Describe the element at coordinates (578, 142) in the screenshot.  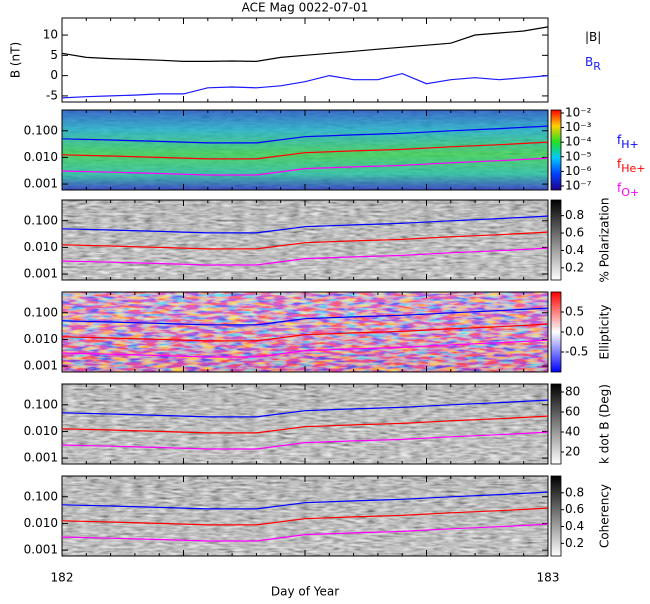
I see `colorbar-tick-label: 10⁻⁴` at that location.